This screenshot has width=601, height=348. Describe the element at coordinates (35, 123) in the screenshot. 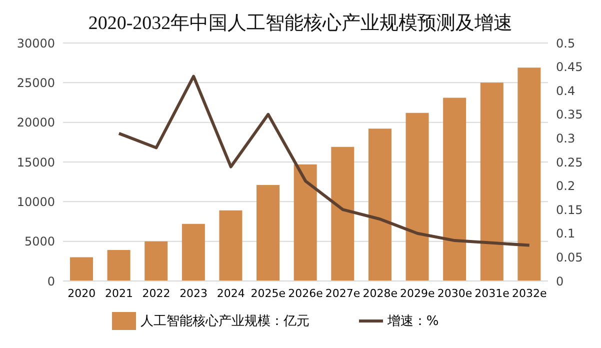

I see `y-tick-label: 20000` at that location.